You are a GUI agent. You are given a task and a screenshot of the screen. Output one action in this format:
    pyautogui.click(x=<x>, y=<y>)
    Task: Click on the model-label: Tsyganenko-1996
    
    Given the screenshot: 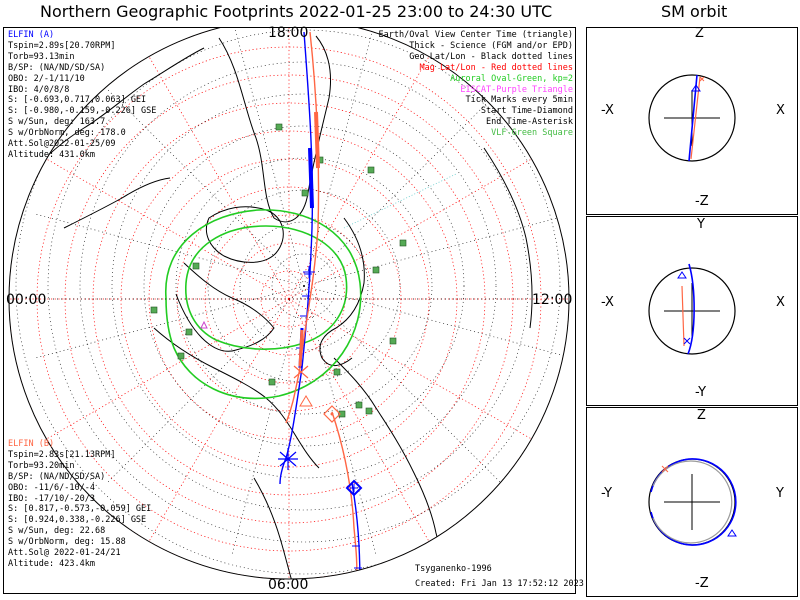 What is the action you would take?
    pyautogui.click(x=453, y=569)
    